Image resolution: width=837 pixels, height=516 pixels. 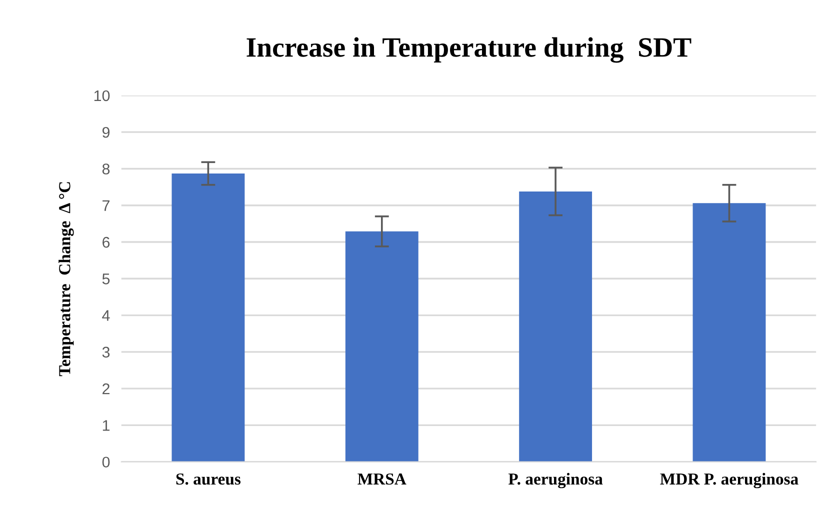 What do you see at coordinates (66, 279) in the screenshot?
I see `y-axis-title: Temperature Change Δ °C` at bounding box center [66, 279].